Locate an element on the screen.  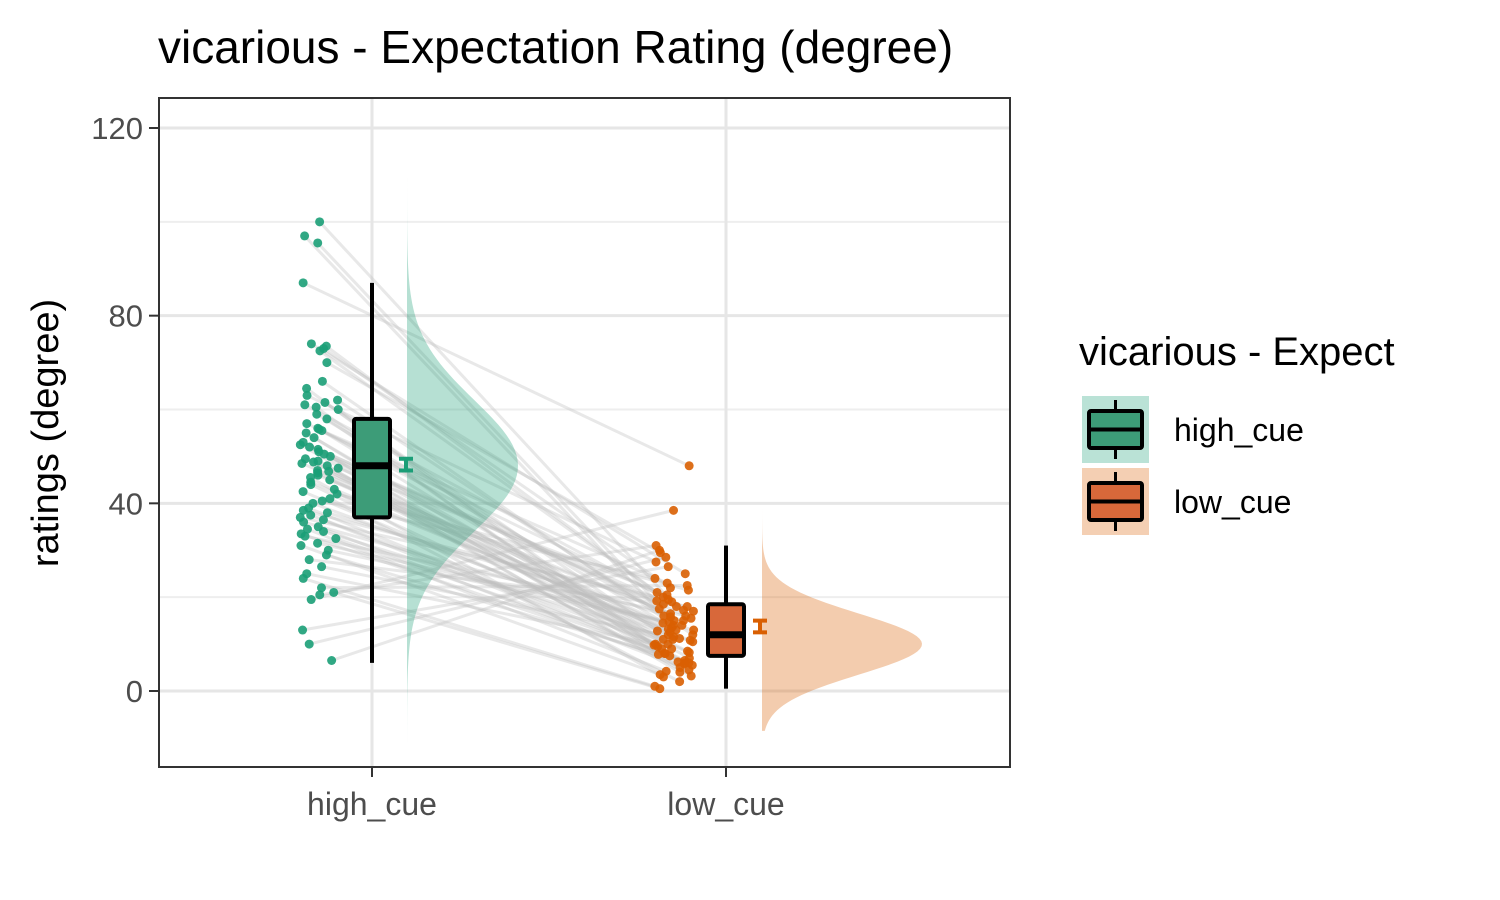
legend-title: vicarious - Expect is located at coordinates (1237, 352).